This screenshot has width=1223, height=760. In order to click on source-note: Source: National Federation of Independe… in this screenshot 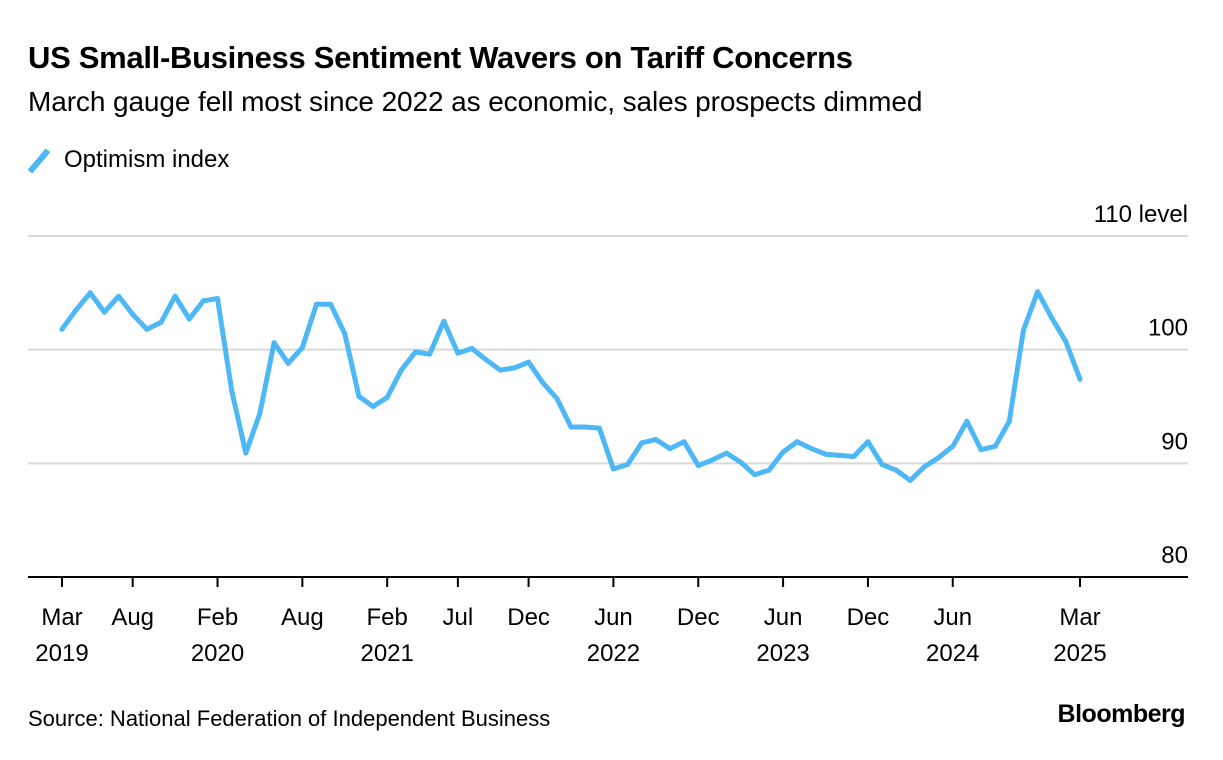, I will do `click(289, 718)`.